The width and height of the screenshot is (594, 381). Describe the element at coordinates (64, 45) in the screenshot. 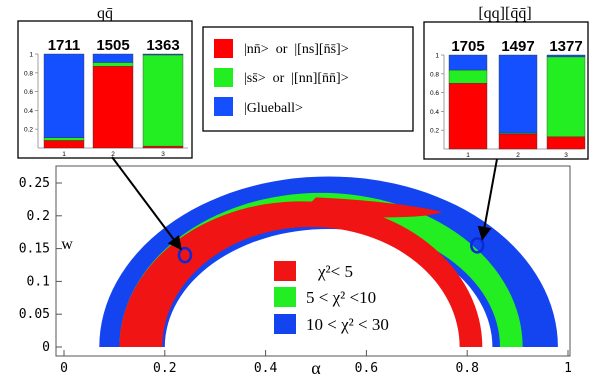

I see `inset-mass-label: 1711` at that location.